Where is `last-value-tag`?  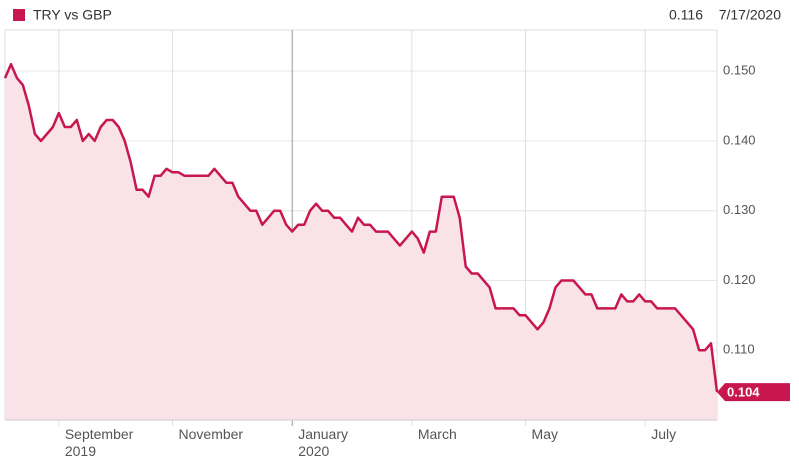
last-value-tag is located at coordinates (753, 392).